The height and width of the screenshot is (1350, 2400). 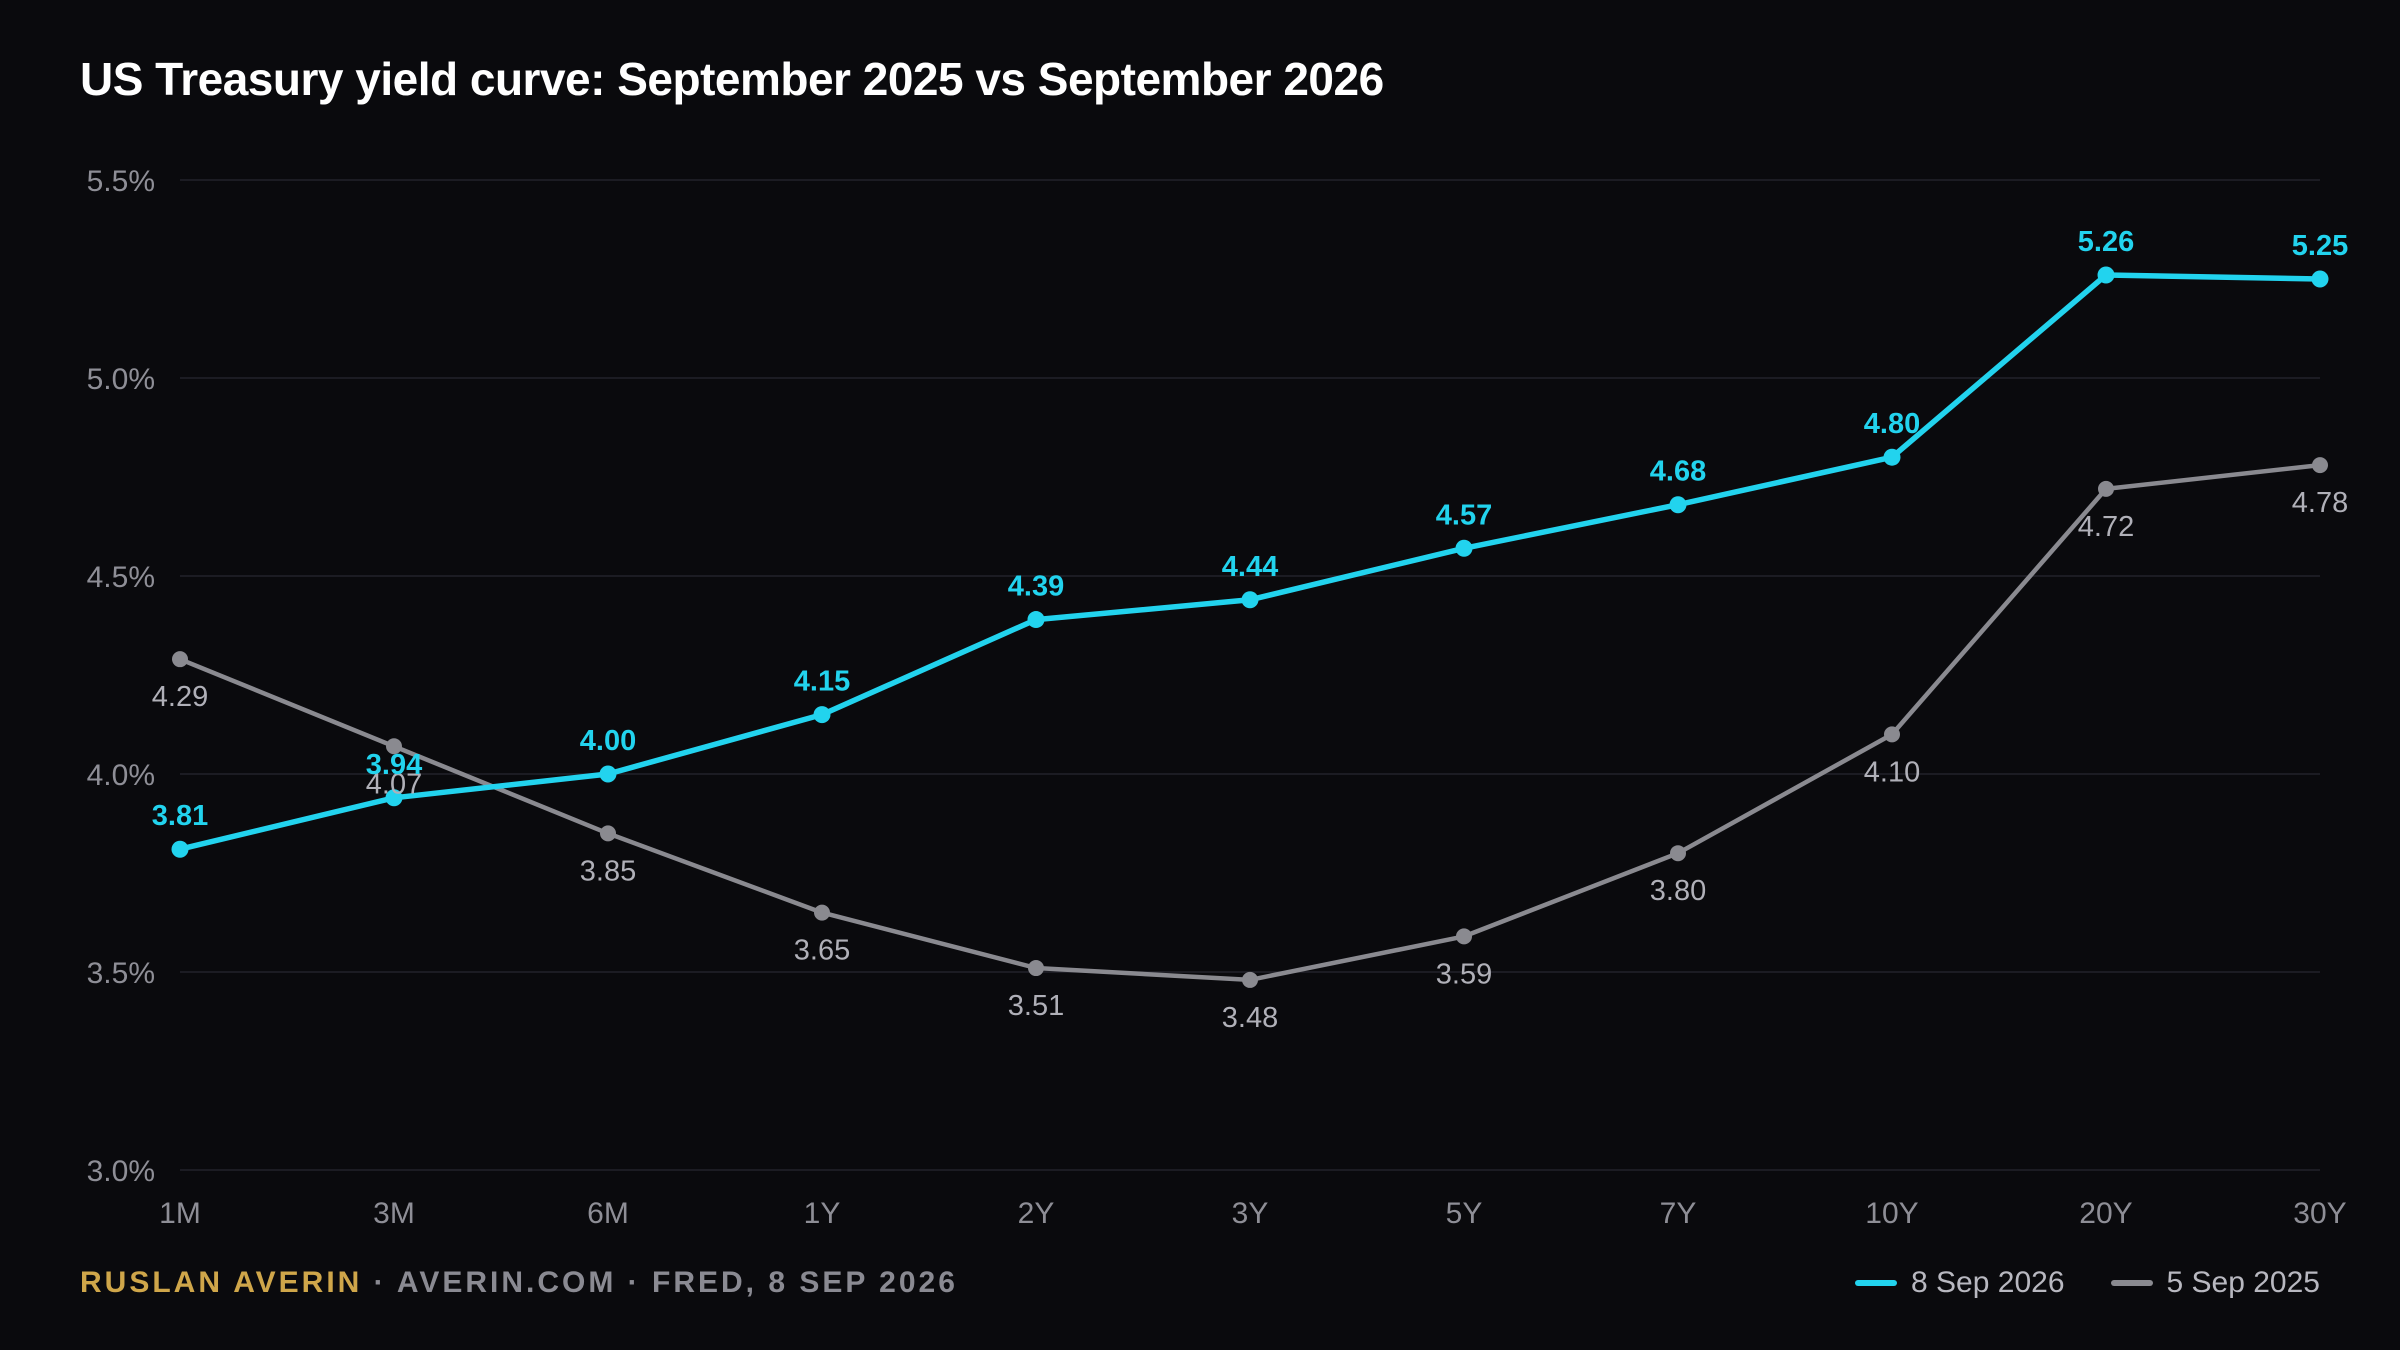 I want to click on legend: 8 Sep 2026 5 Sep 2025, so click(x=2087, y=1283).